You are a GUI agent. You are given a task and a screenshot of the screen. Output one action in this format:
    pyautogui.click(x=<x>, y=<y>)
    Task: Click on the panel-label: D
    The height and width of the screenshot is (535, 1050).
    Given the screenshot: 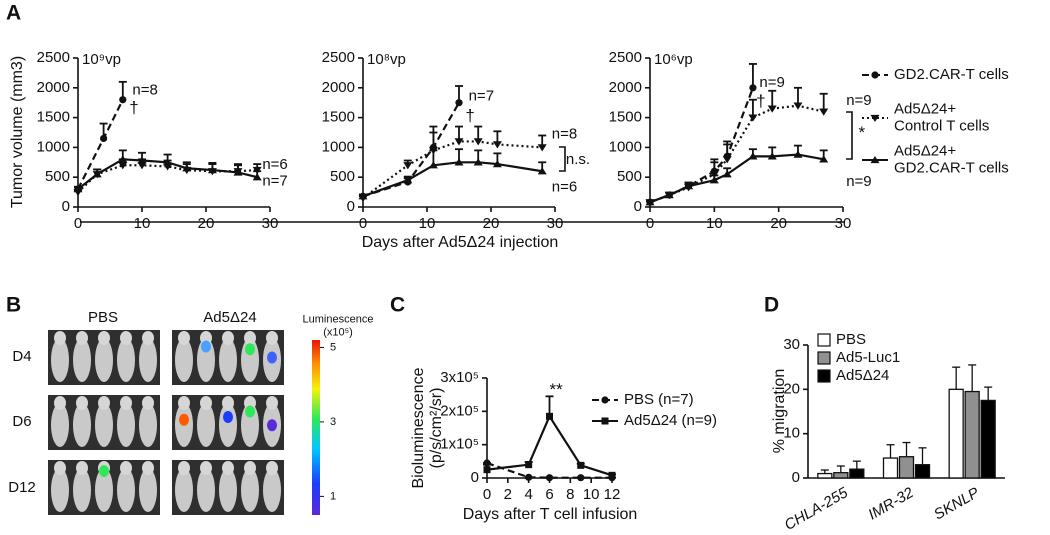 What is the action you would take?
    pyautogui.click(x=771, y=305)
    